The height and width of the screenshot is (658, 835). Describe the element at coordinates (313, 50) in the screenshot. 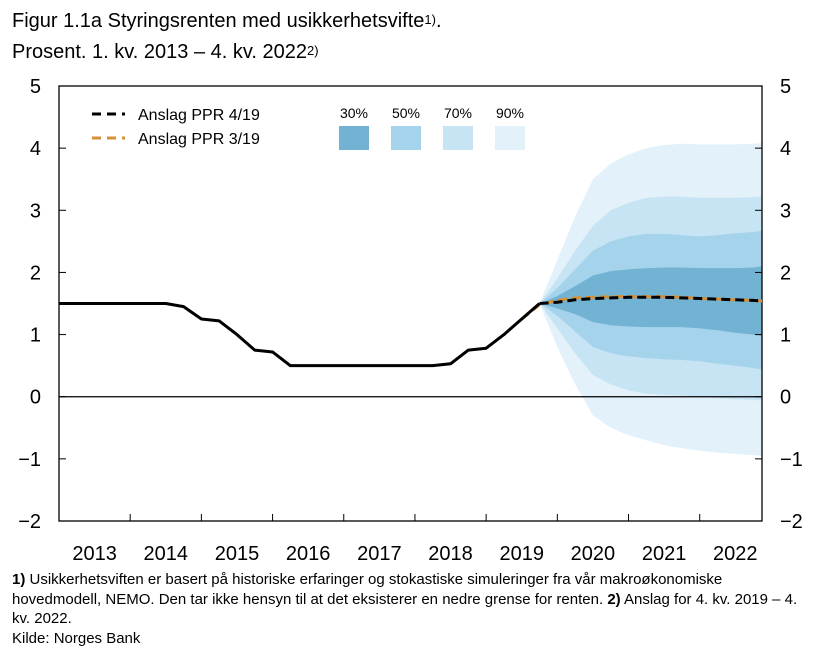

I see `subtitle-footnote-ref: 2)` at that location.